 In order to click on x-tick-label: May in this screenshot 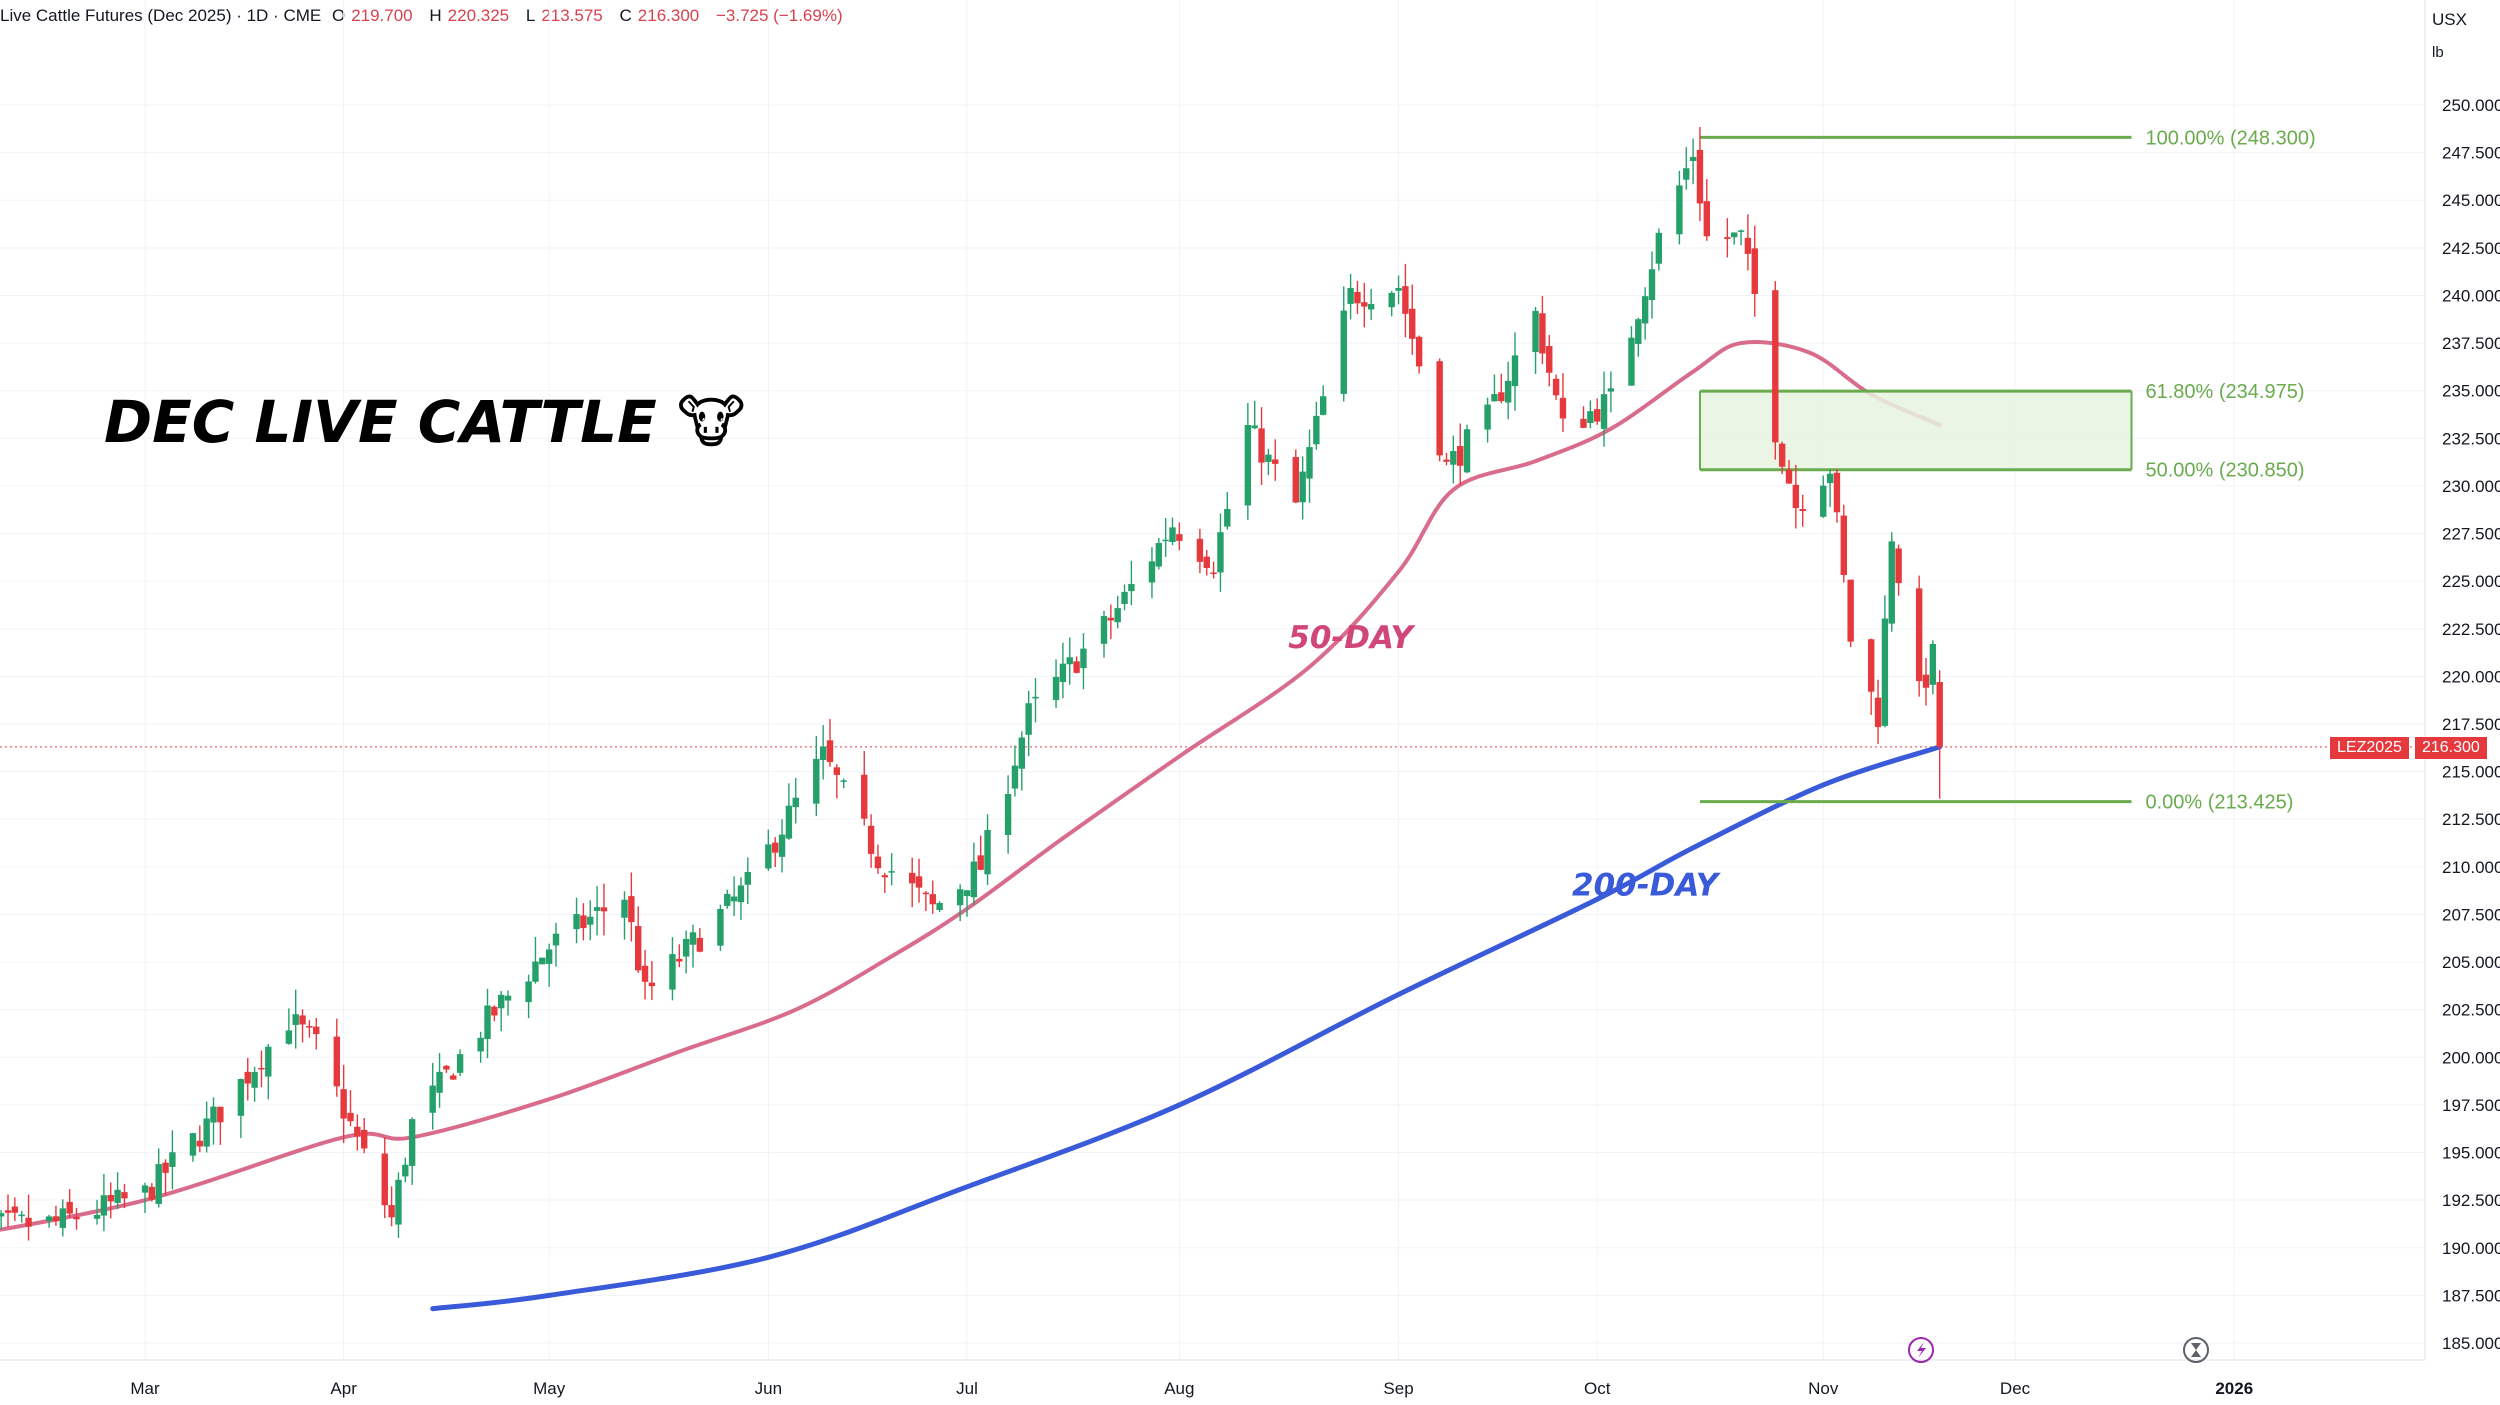, I will do `click(549, 1388)`.